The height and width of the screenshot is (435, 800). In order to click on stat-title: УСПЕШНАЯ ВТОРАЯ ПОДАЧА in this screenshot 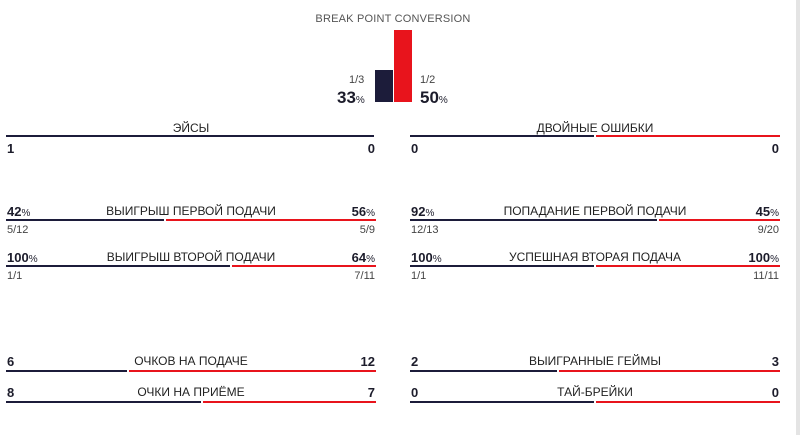, I will do `click(594, 257)`.